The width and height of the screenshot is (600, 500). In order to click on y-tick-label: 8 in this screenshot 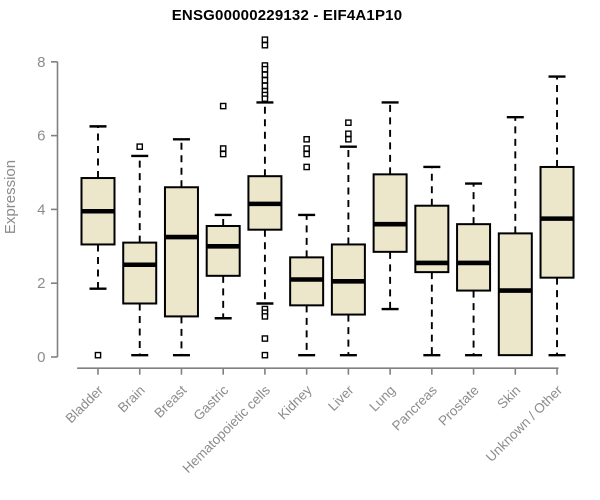, I will do `click(41, 62)`.